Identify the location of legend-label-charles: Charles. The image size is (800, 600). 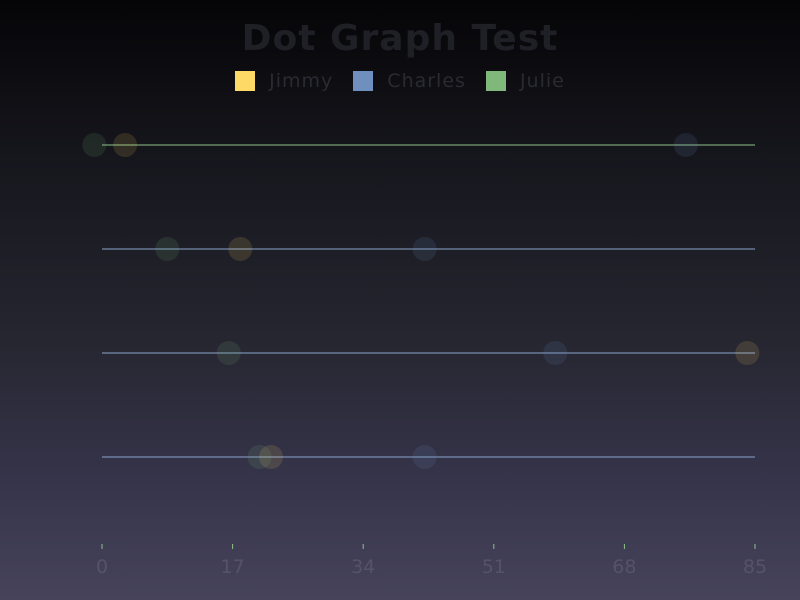
(426, 81).